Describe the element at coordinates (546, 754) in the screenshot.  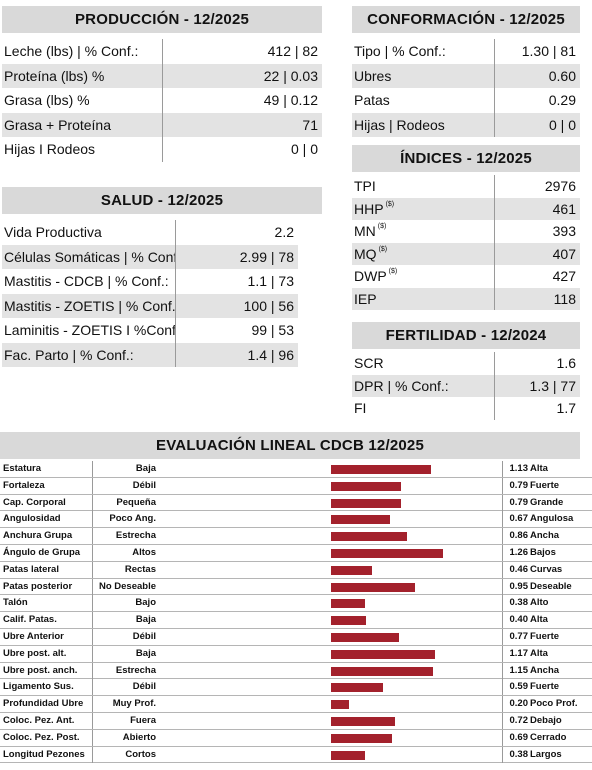
I see `lineal-high-label: Largos` at that location.